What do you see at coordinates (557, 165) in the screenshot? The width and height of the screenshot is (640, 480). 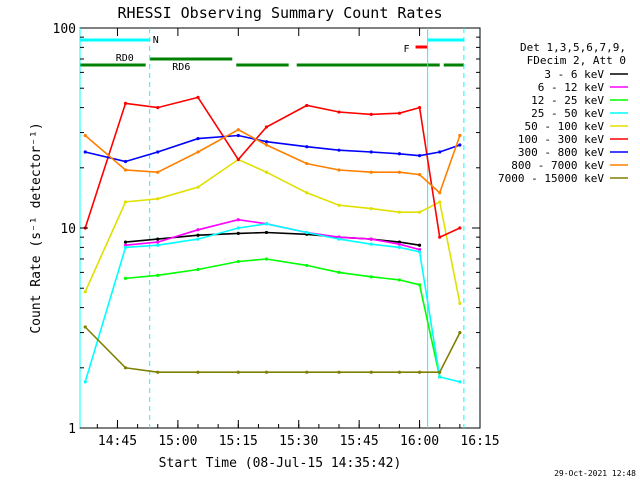 I see `legend-entry-label: 800 - 7000 keV` at bounding box center [557, 165].